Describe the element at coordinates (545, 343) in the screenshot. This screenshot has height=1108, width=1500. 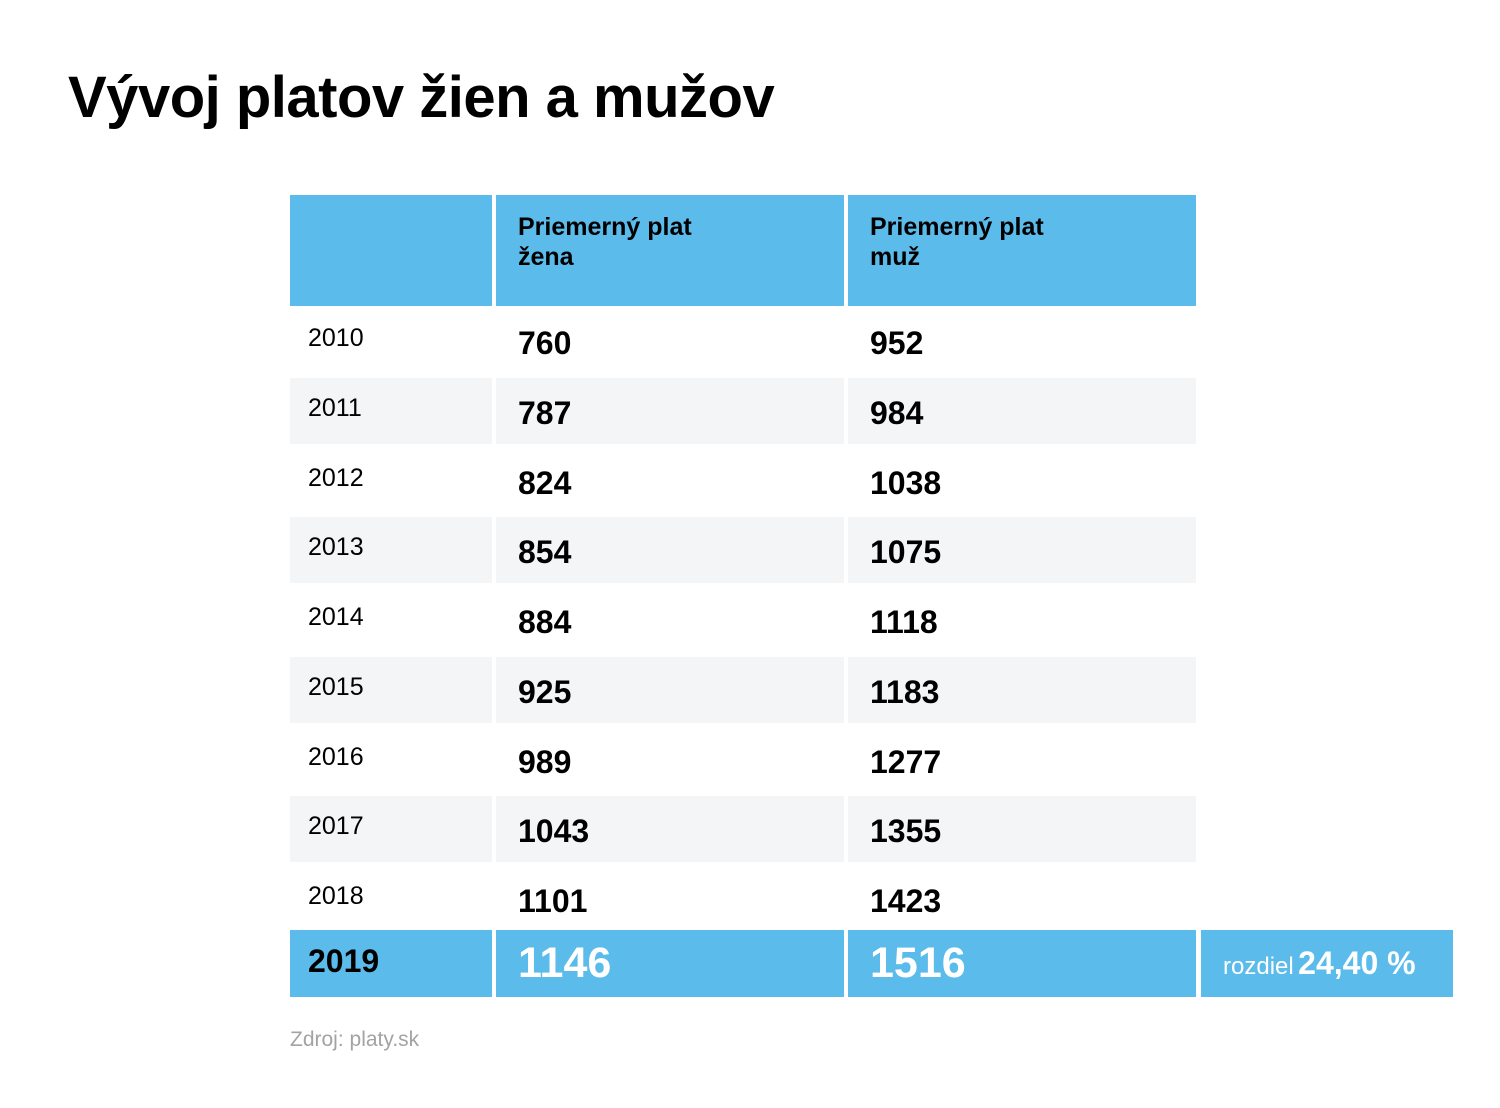
I see `women-salary-cell: 760` at that location.